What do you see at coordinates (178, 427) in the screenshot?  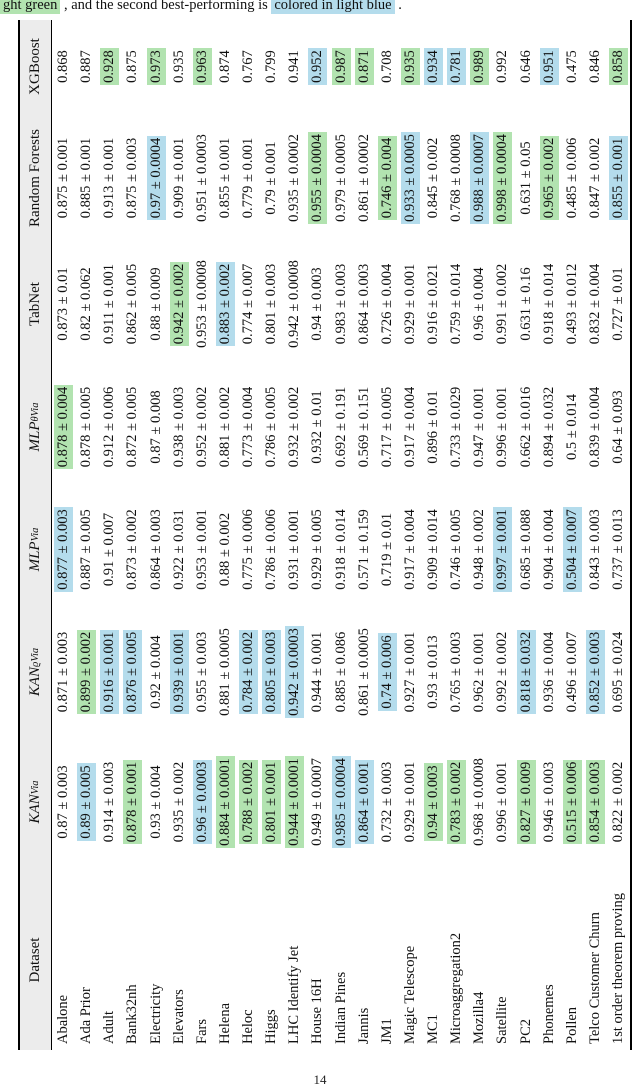 I see `value-text: 0.938 ± 0.003` at bounding box center [178, 427].